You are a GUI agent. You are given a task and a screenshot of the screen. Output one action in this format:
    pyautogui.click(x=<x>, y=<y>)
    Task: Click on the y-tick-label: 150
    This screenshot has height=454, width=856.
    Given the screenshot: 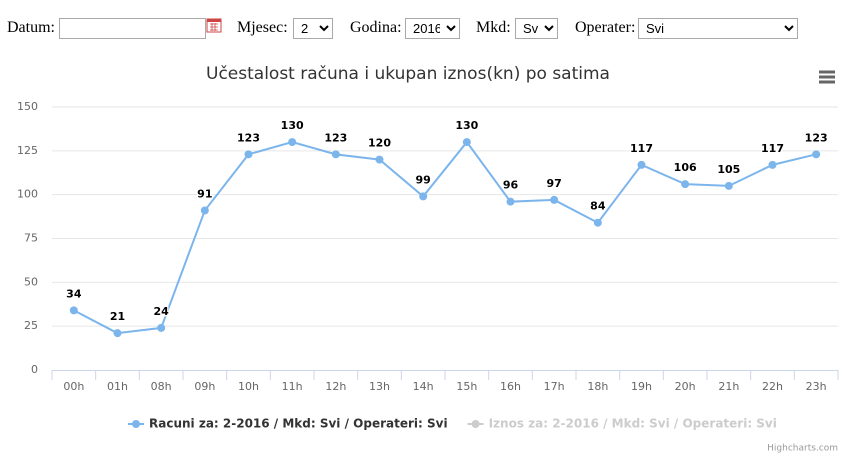 What is the action you would take?
    pyautogui.click(x=27, y=106)
    